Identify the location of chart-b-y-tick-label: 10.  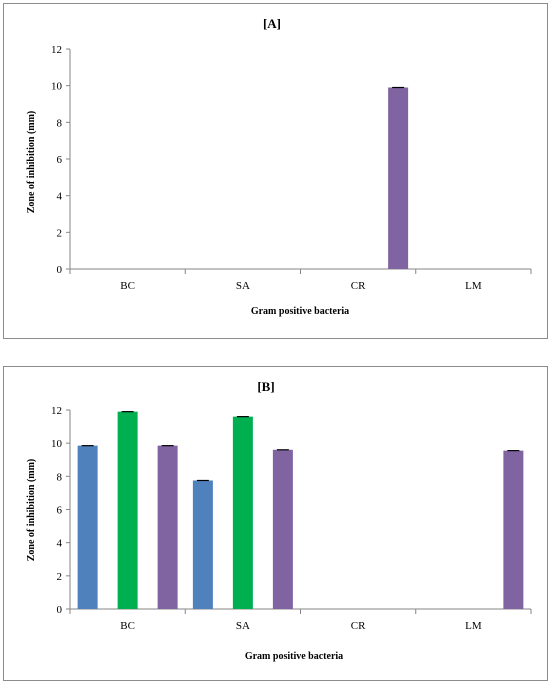
(57, 444).